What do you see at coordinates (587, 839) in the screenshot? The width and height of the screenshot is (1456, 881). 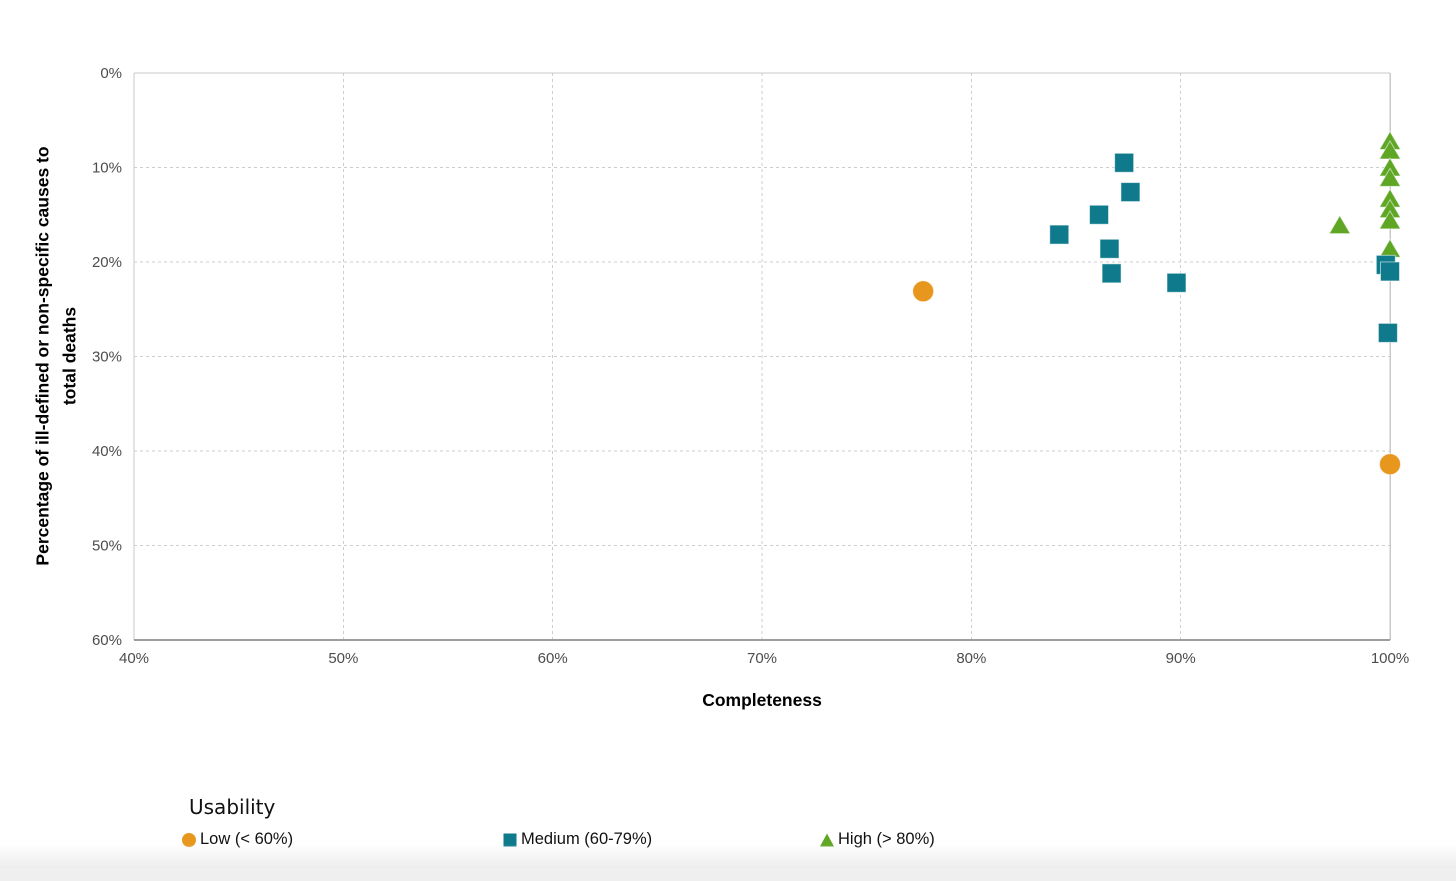 I see `legend-label-medium: Medium (60-79%)` at bounding box center [587, 839].